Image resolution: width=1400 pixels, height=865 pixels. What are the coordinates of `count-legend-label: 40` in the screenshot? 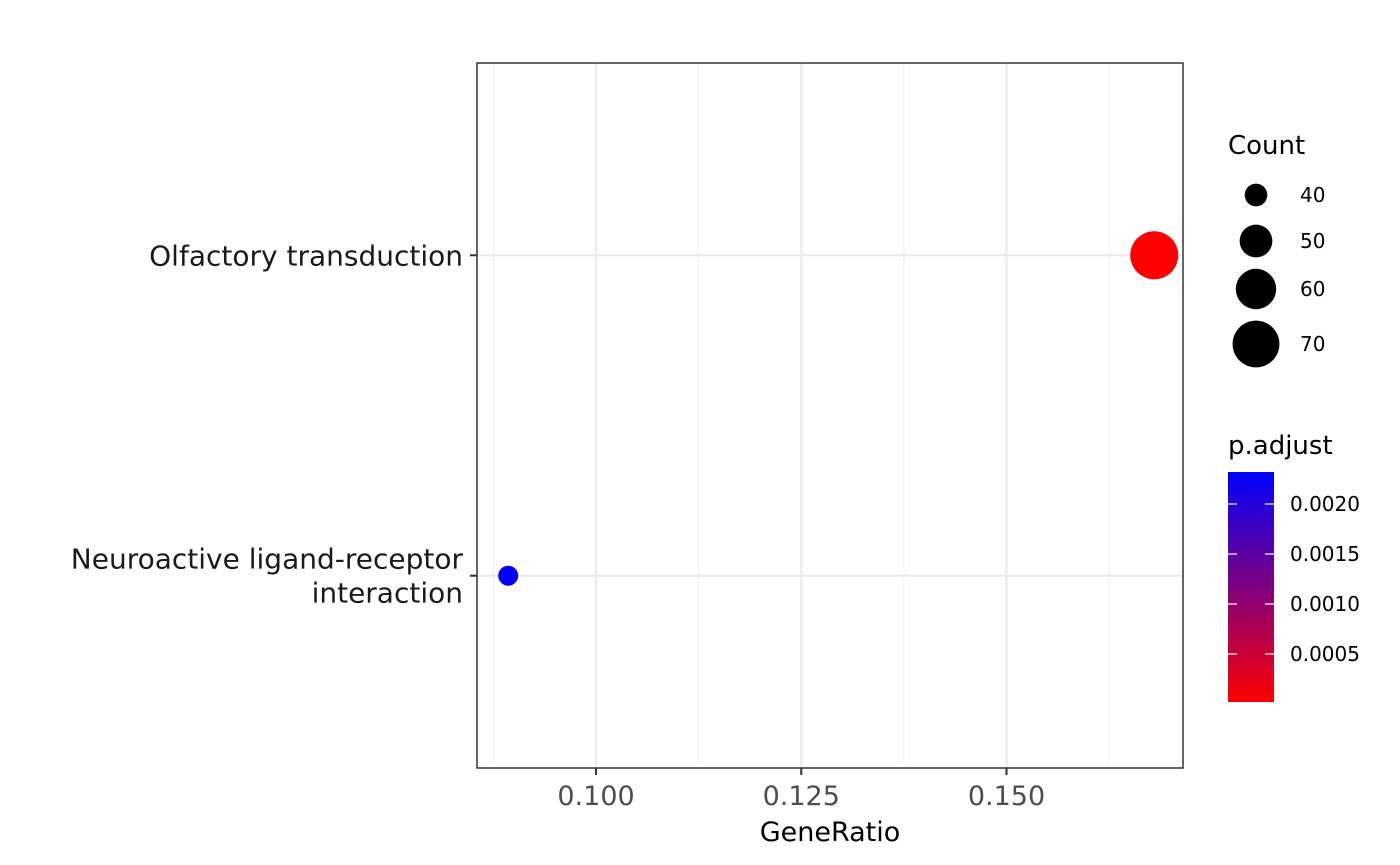 It's located at (1312, 195).